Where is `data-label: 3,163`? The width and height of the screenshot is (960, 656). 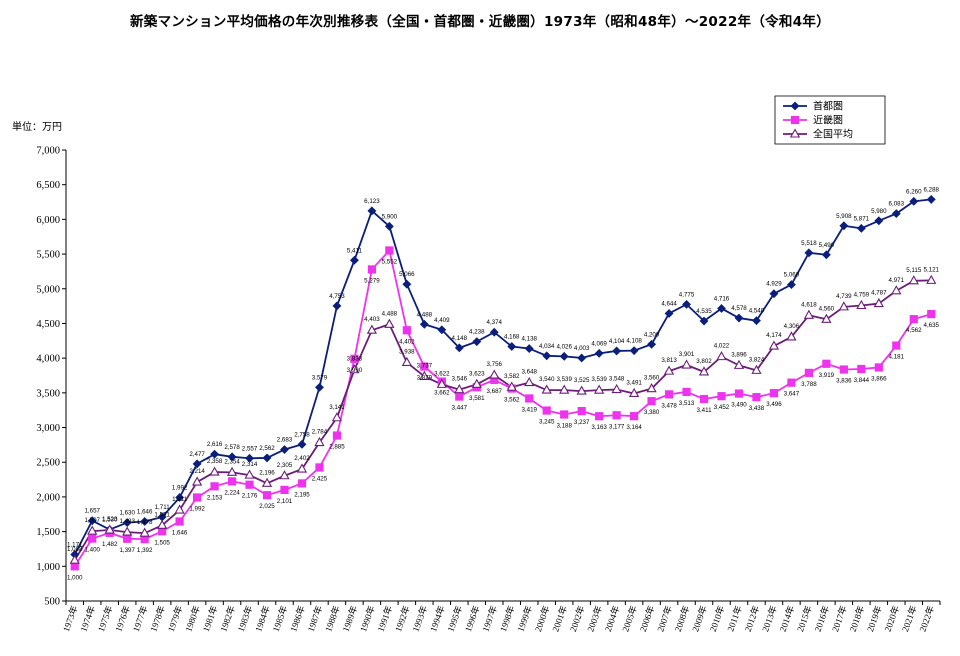 data-label: 3,163 is located at coordinates (599, 427).